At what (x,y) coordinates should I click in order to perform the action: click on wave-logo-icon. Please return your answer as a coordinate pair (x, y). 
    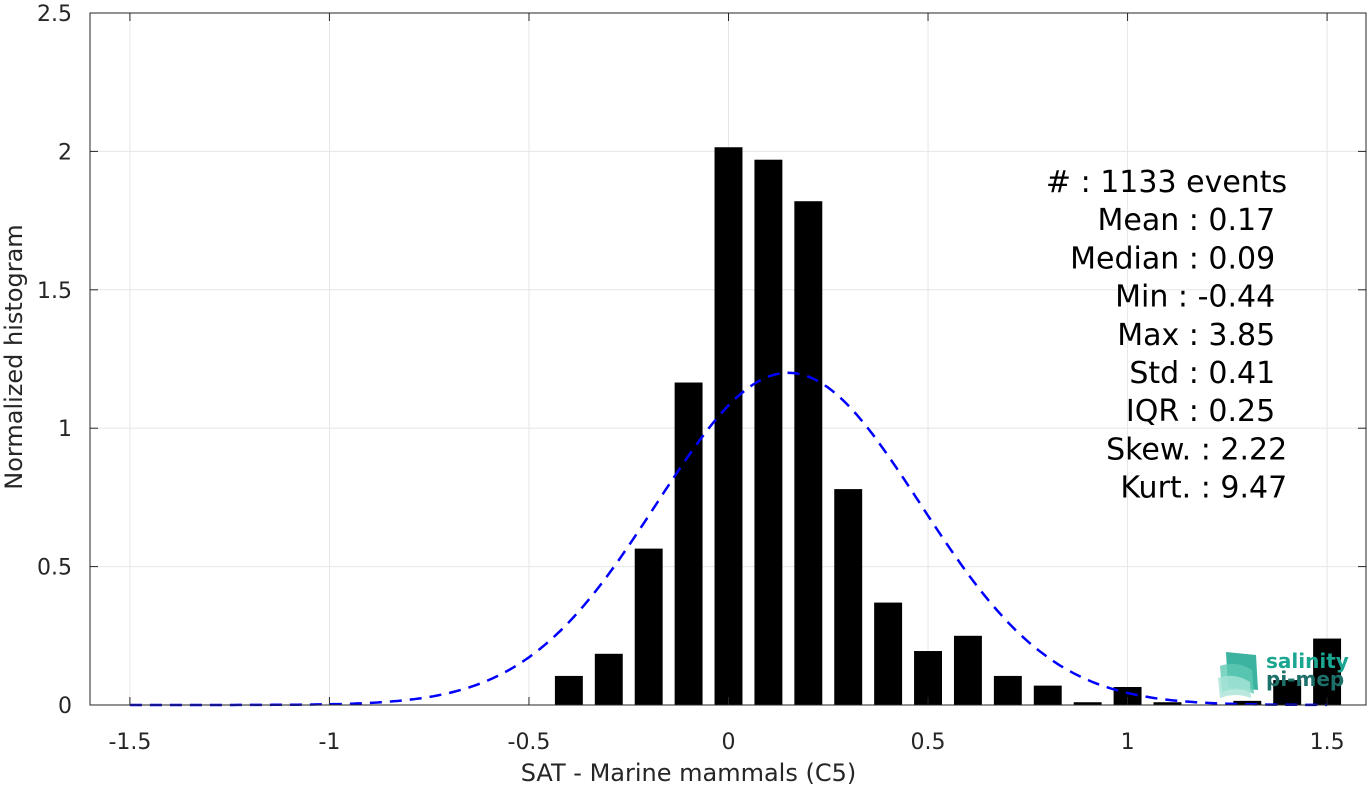
    Looking at the image, I should click on (1238, 675).